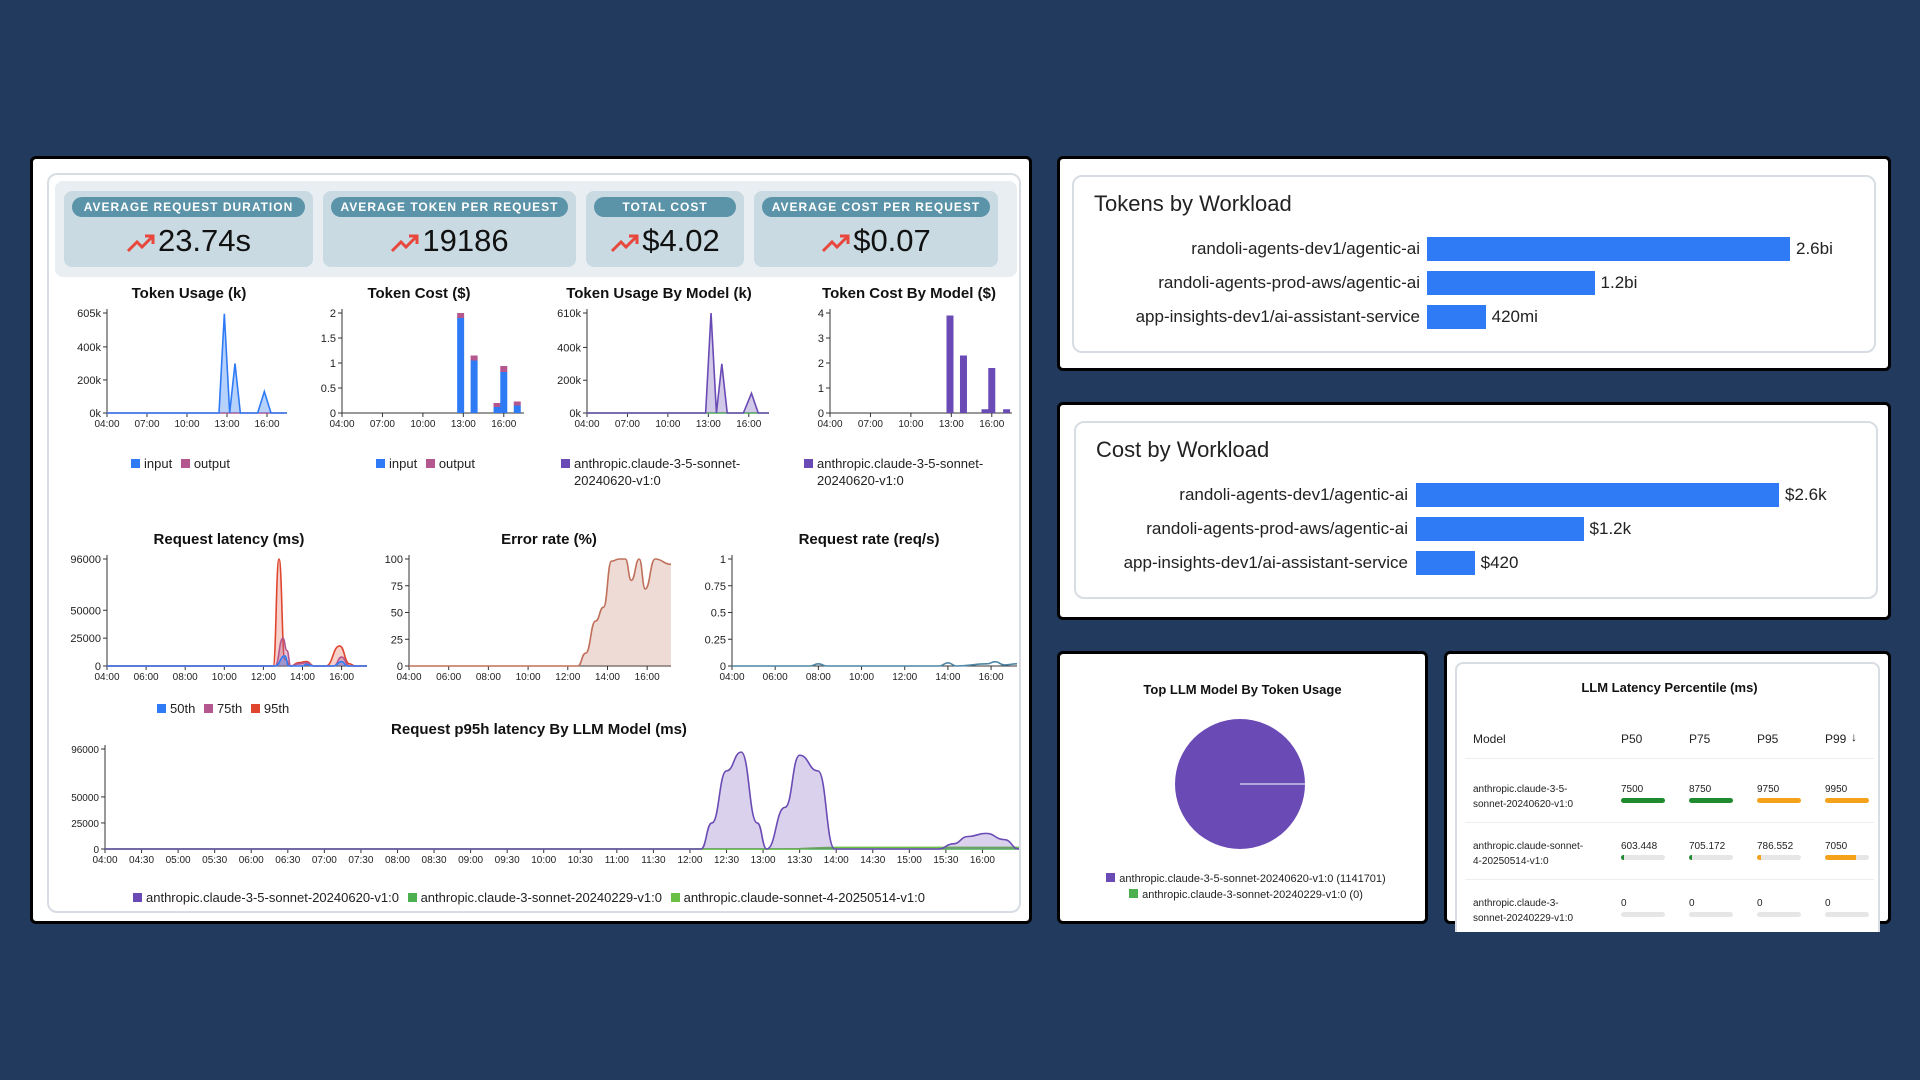 Image resolution: width=1920 pixels, height=1080 pixels. Describe the element at coordinates (1828, 903) in the screenshot. I see `table-cell-value: 0` at that location.